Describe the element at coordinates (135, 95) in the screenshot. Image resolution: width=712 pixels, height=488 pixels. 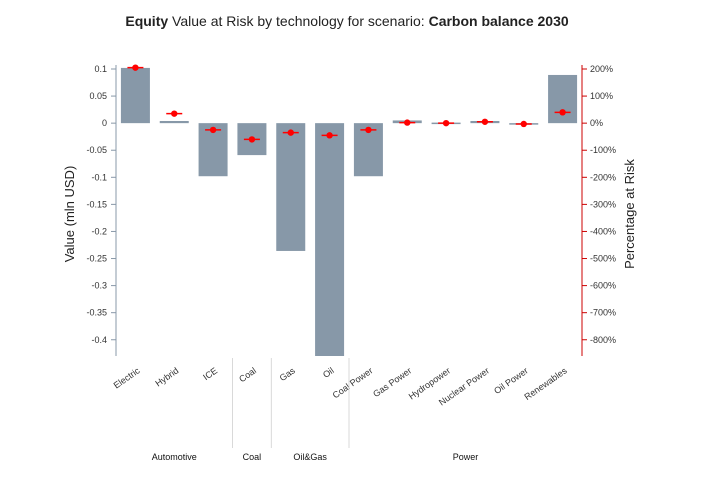
I see `bar-electric` at that location.